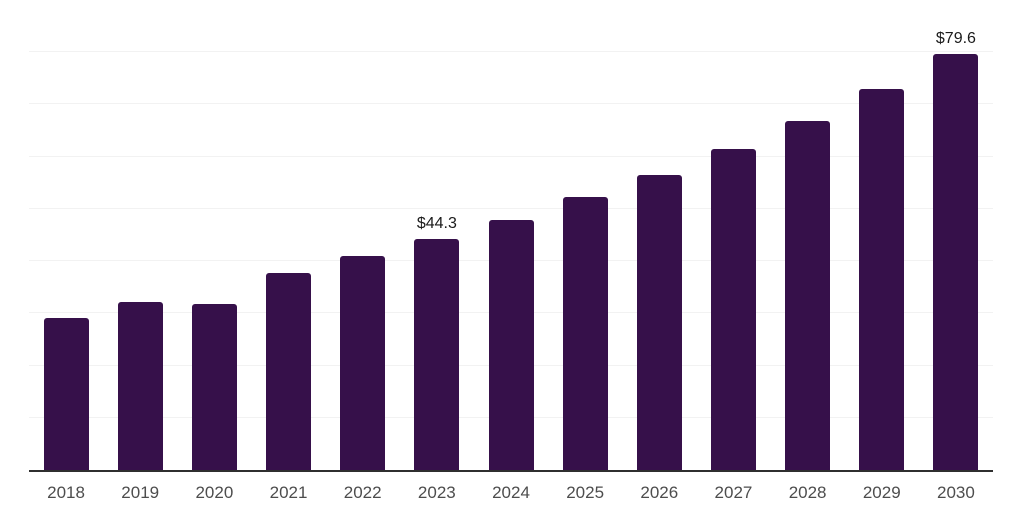 The width and height of the screenshot is (1024, 512). Describe the element at coordinates (66, 393) in the screenshot. I see `bar-2018` at that location.